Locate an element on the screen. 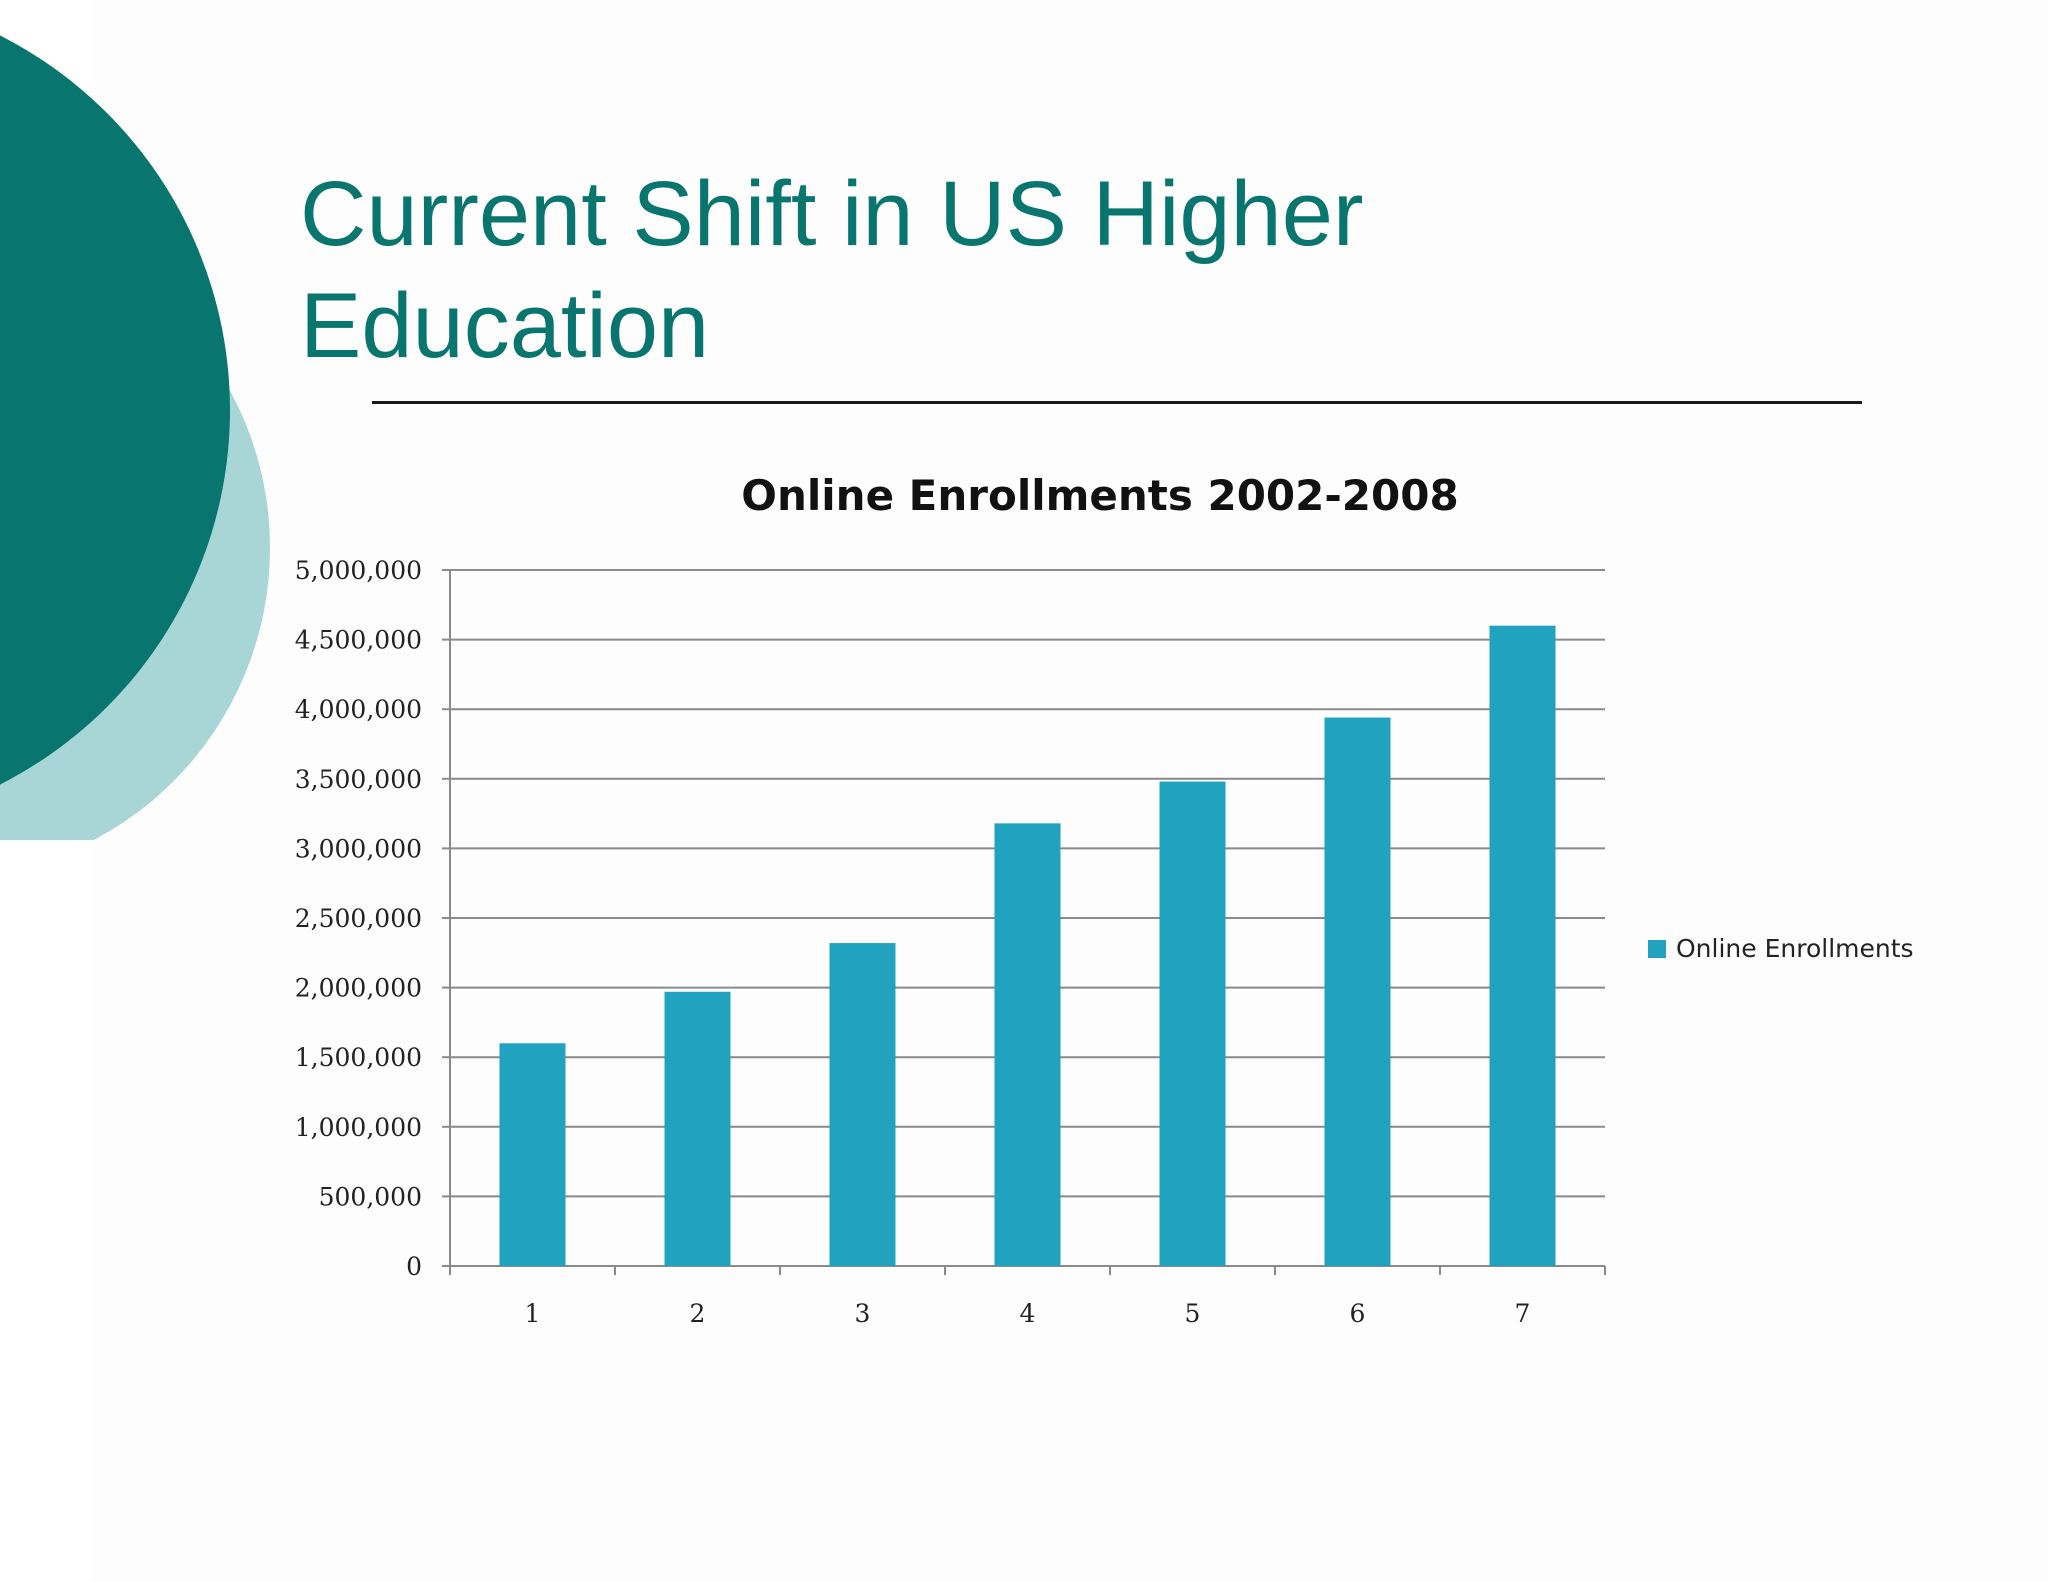  y-tick-label: 3,000,000 is located at coordinates (358, 848).